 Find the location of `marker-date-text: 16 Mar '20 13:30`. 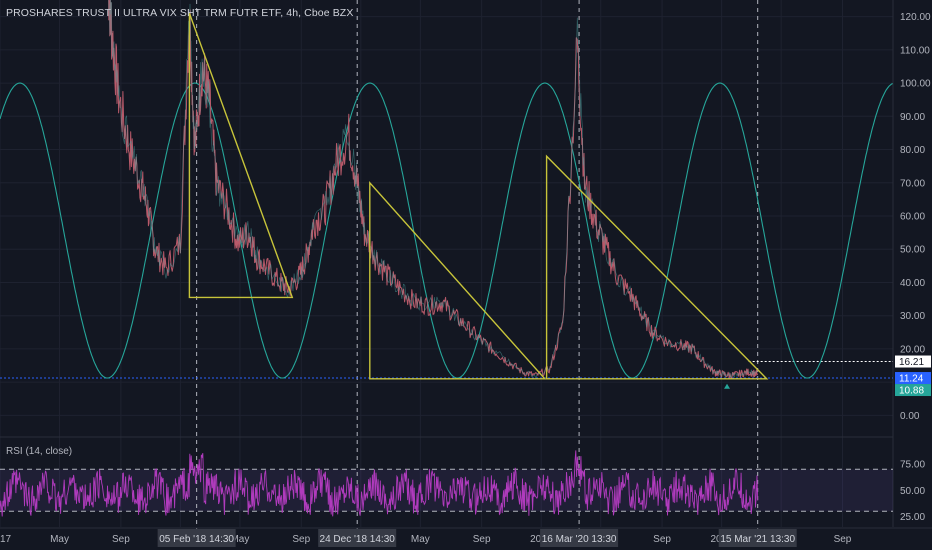

marker-date-text: 16 Mar '20 13:30 is located at coordinates (579, 539).